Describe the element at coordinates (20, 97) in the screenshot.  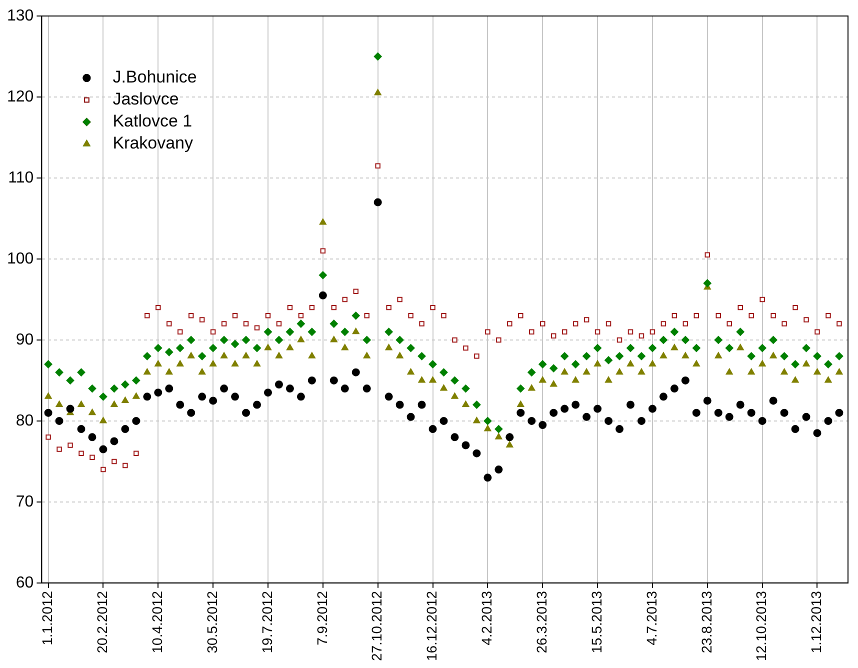
I see `y-tick-label: 120` at that location.